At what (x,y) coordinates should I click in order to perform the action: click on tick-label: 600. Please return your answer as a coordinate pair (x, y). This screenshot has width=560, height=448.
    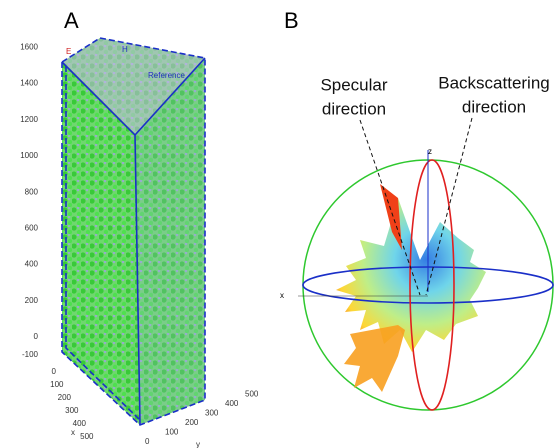
    Looking at the image, I should click on (32, 228).